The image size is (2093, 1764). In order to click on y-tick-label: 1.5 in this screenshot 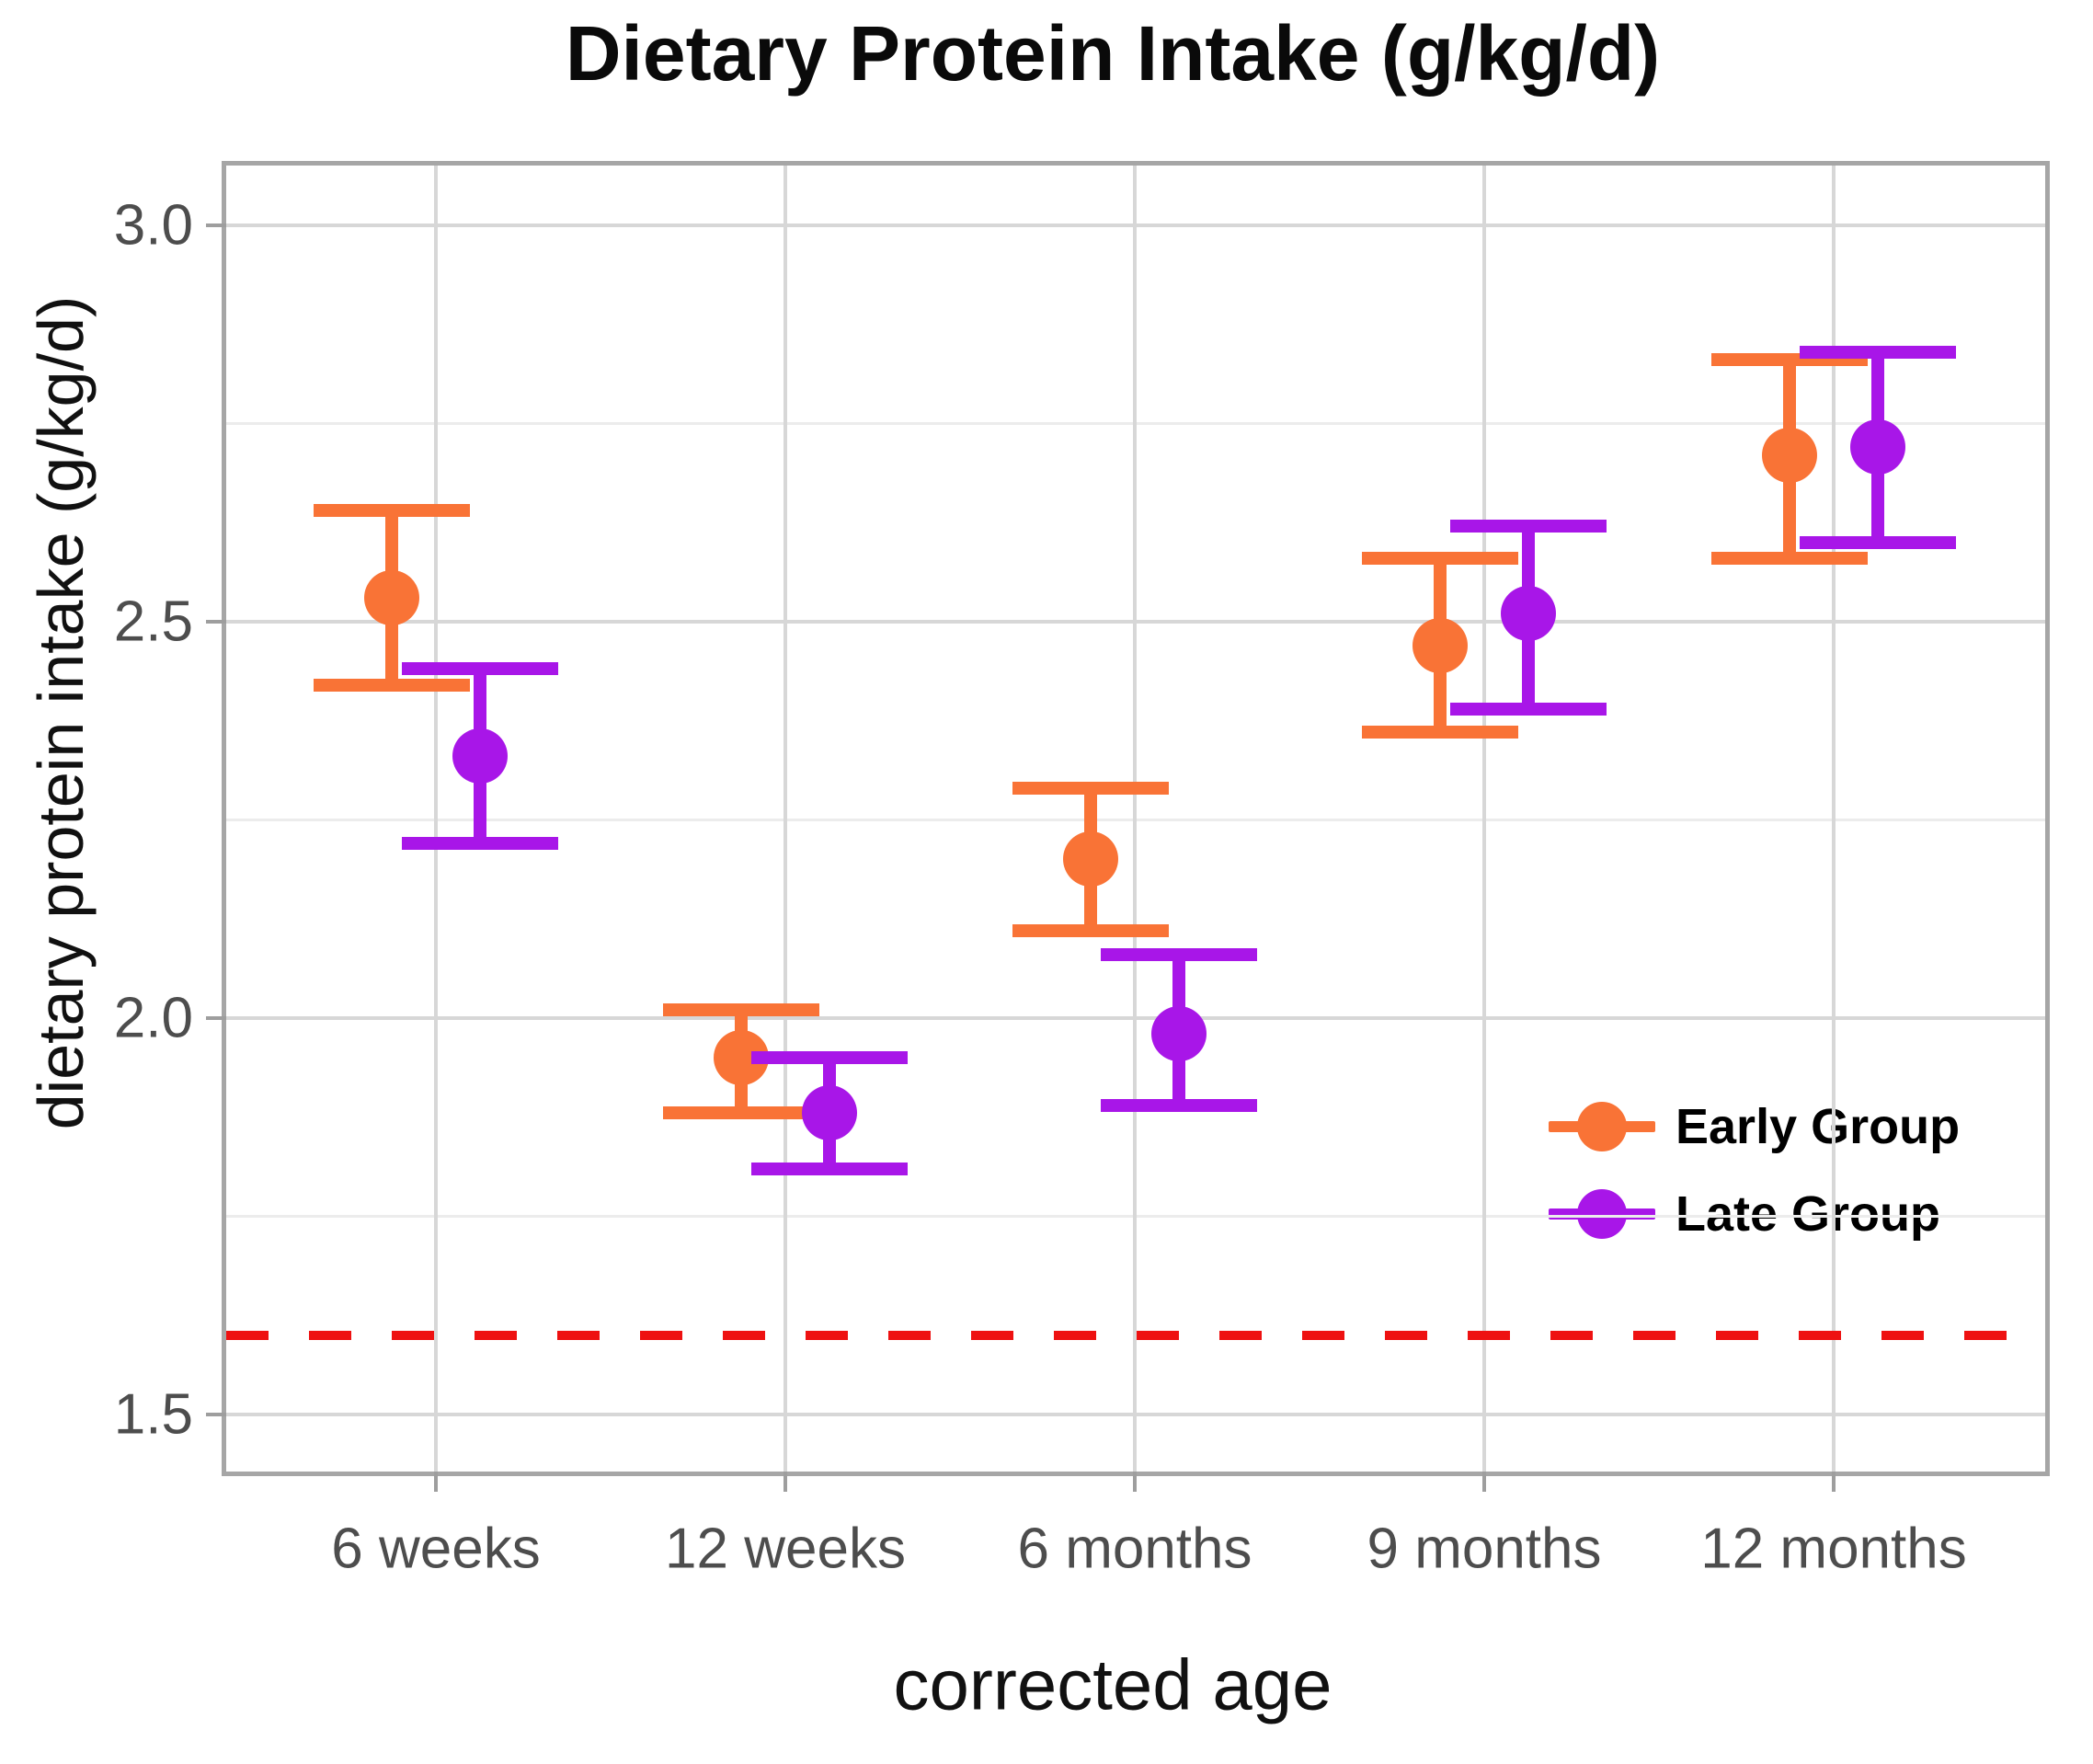, I will do `click(153, 1414)`.